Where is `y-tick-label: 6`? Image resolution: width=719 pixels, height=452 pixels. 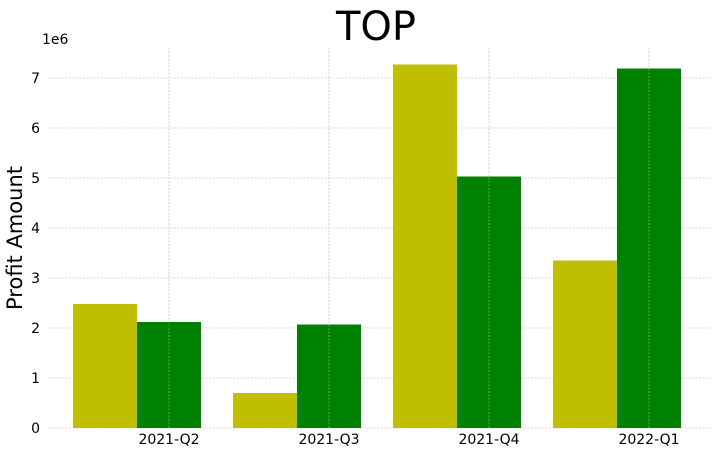 y-tick-label: 6 is located at coordinates (35, 129).